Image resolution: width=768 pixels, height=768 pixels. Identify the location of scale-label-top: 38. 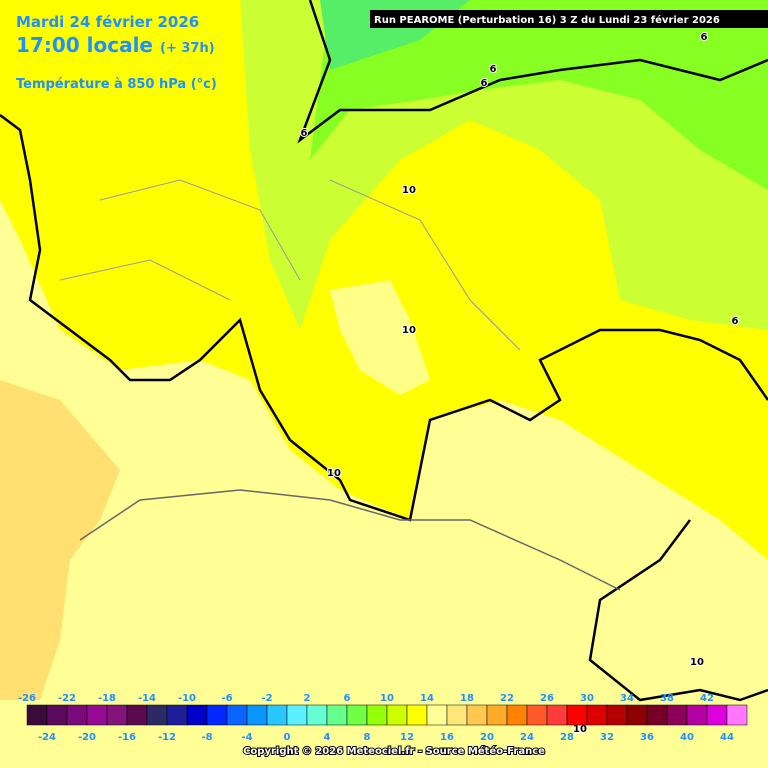
(667, 698).